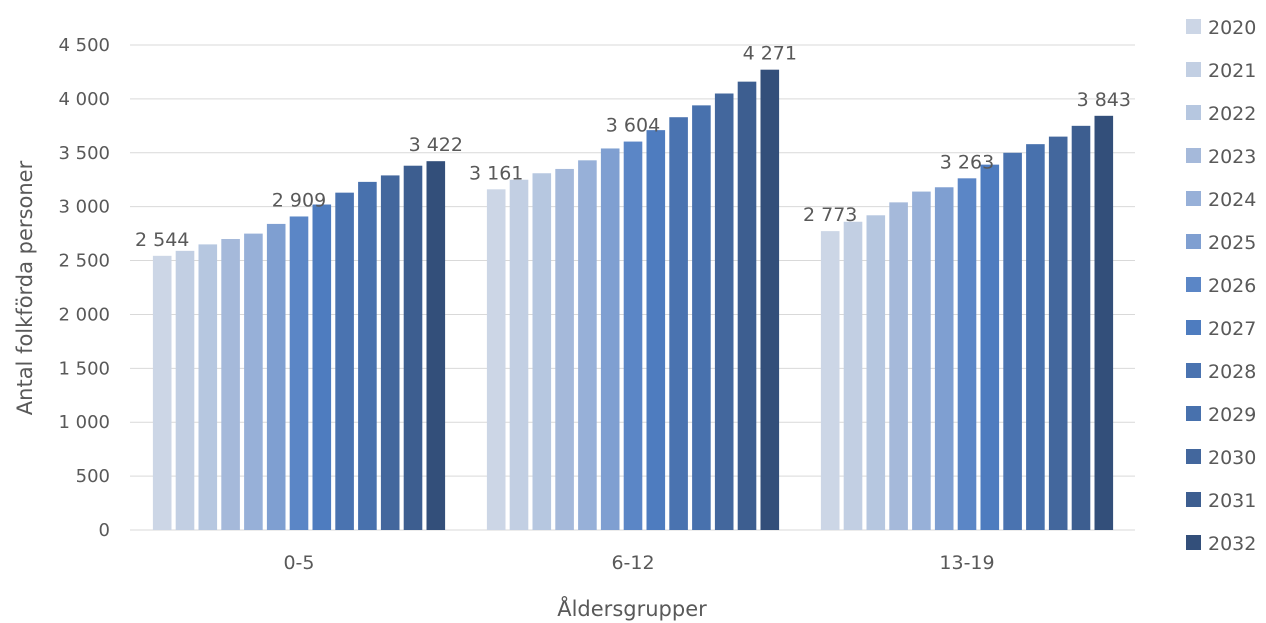  What do you see at coordinates (162, 392) in the screenshot?
I see `bar-0-5-2020` at bounding box center [162, 392].